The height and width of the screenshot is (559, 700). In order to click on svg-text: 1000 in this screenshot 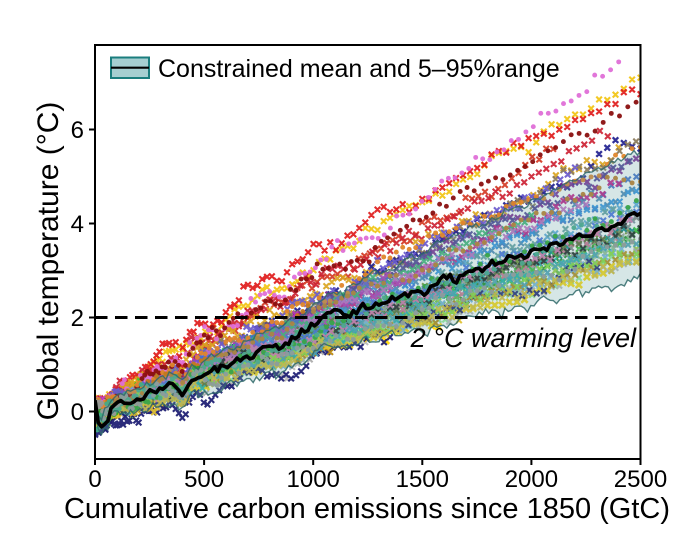, I will do `click(313, 479)`.